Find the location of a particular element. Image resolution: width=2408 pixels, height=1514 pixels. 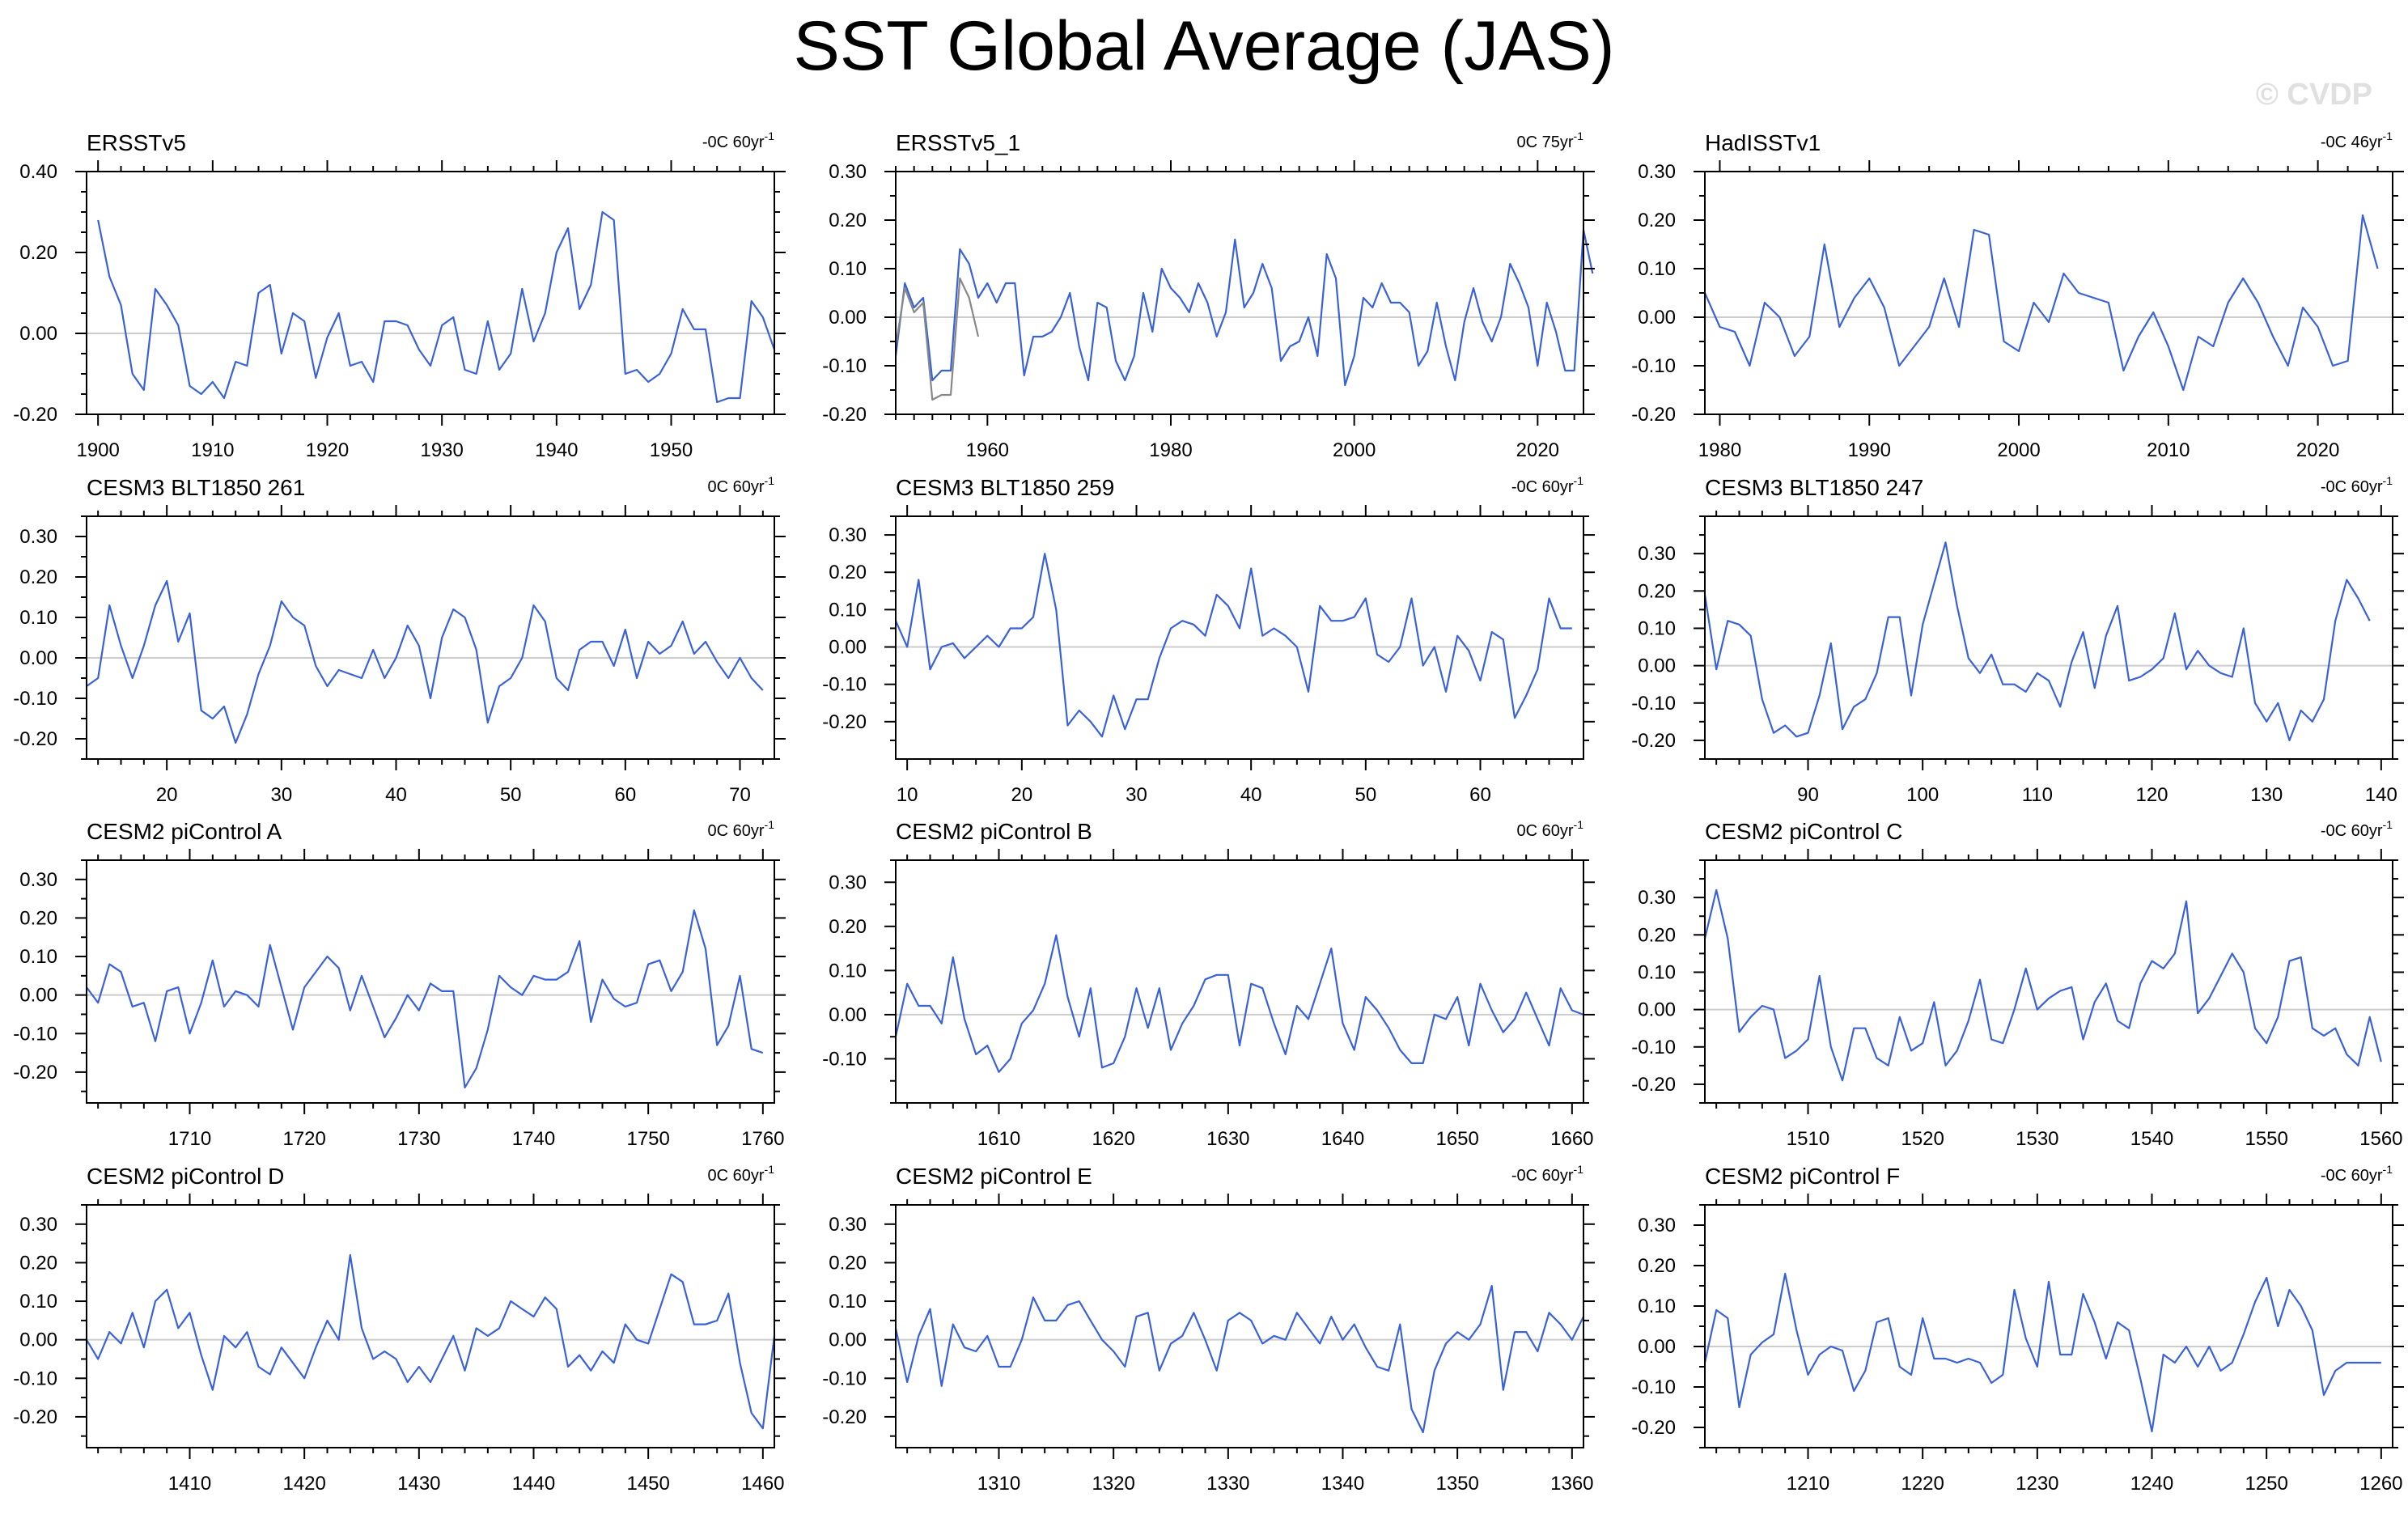

x-tick-label: 1920 is located at coordinates (327, 450).